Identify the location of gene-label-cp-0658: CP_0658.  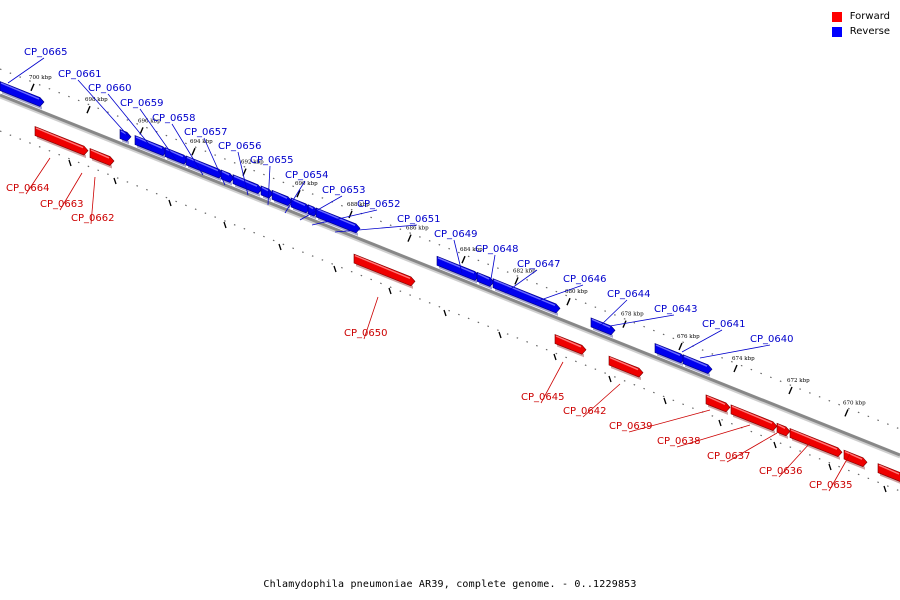
(173, 118).